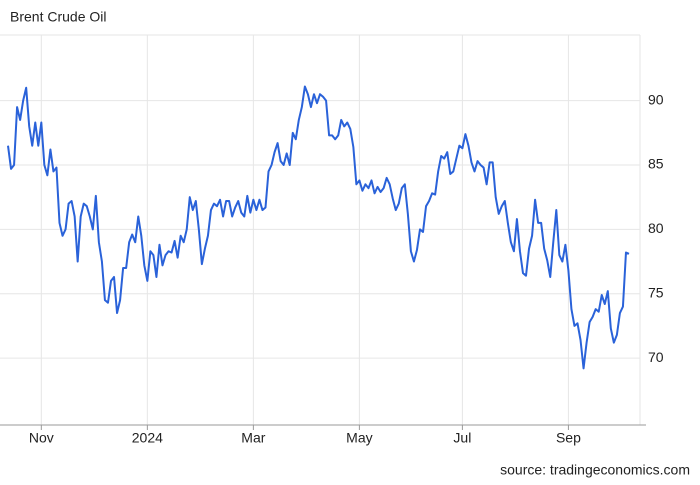 This screenshot has height=485, width=700. What do you see at coordinates (656, 99) in the screenshot?
I see `y-tick-label: 90` at bounding box center [656, 99].